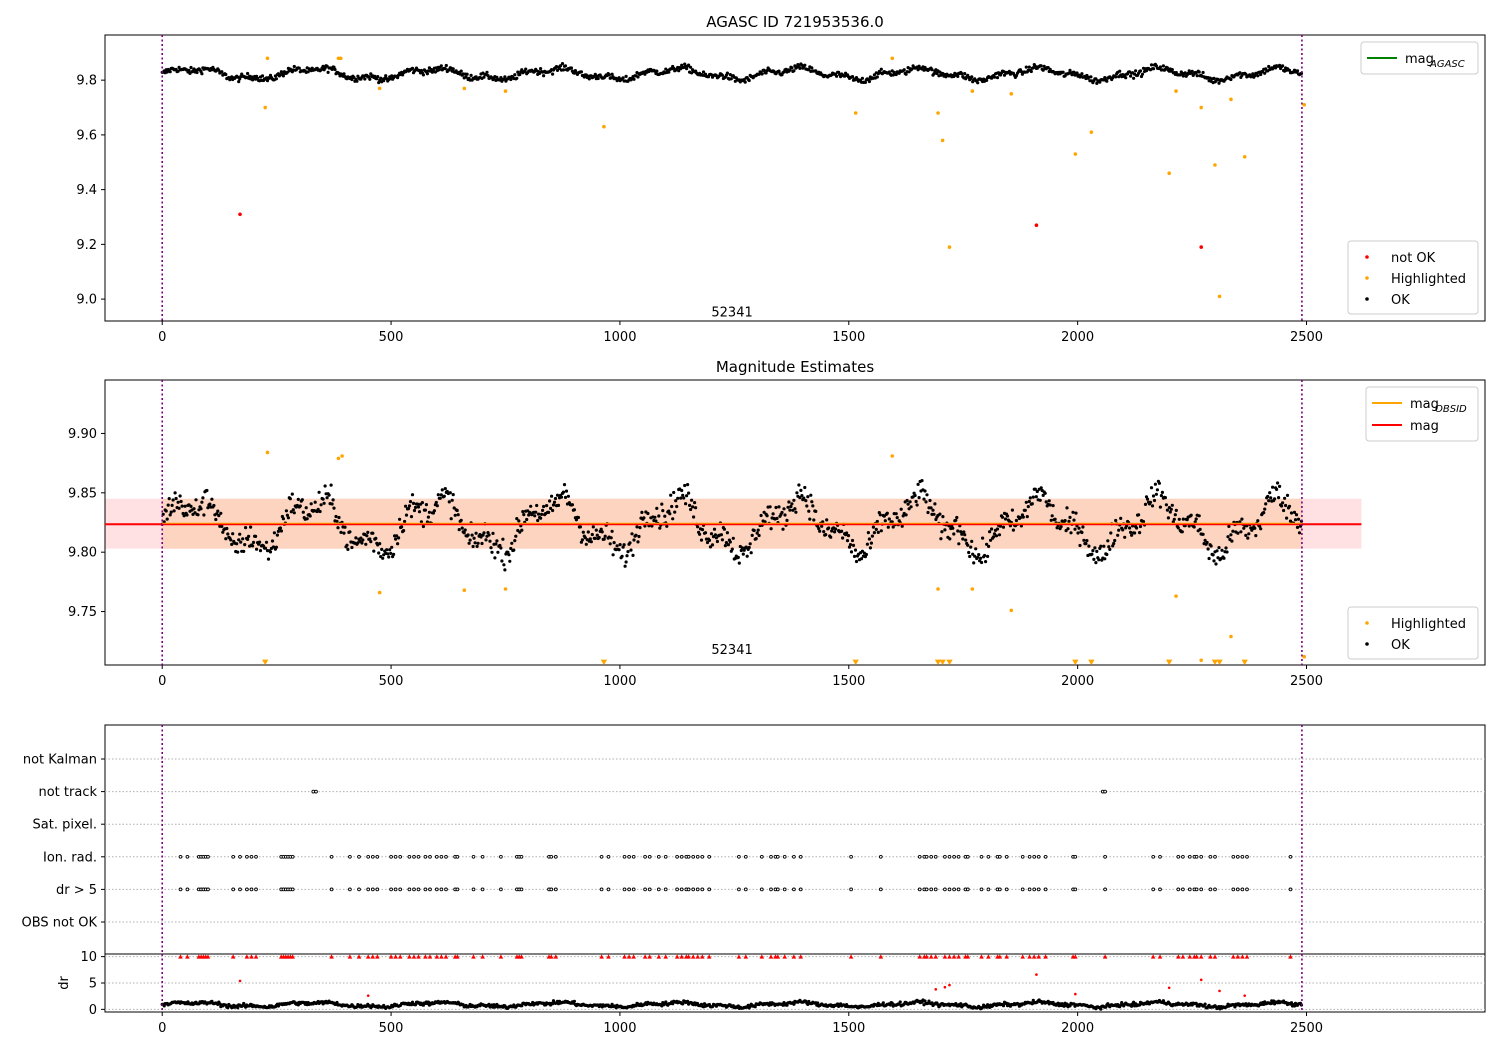  I want to click on panel2-legend-line-label: mag, so click(1424, 426).